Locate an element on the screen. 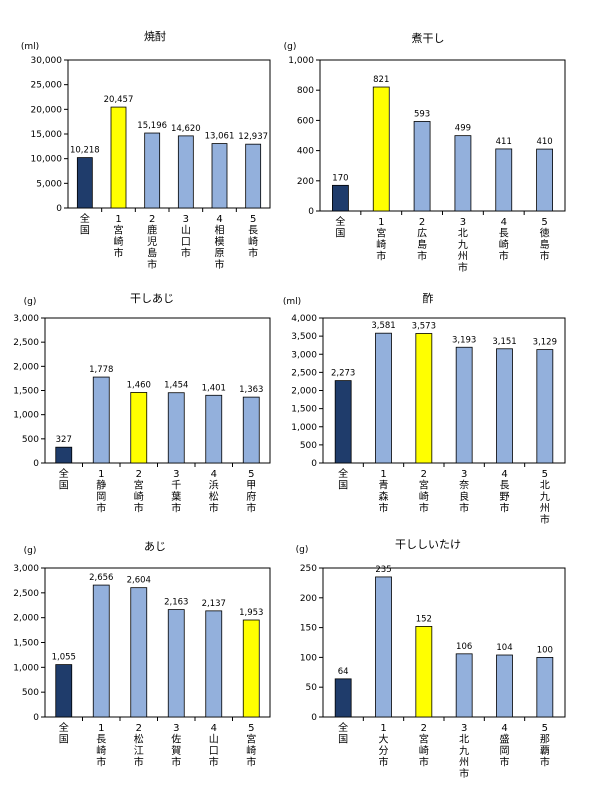  y-tick-label: 100 is located at coordinates (308, 658).